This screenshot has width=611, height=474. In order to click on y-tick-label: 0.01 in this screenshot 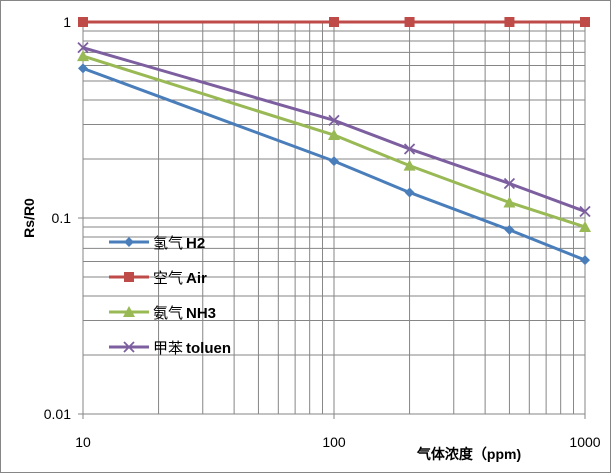, I will do `click(57, 414)`.